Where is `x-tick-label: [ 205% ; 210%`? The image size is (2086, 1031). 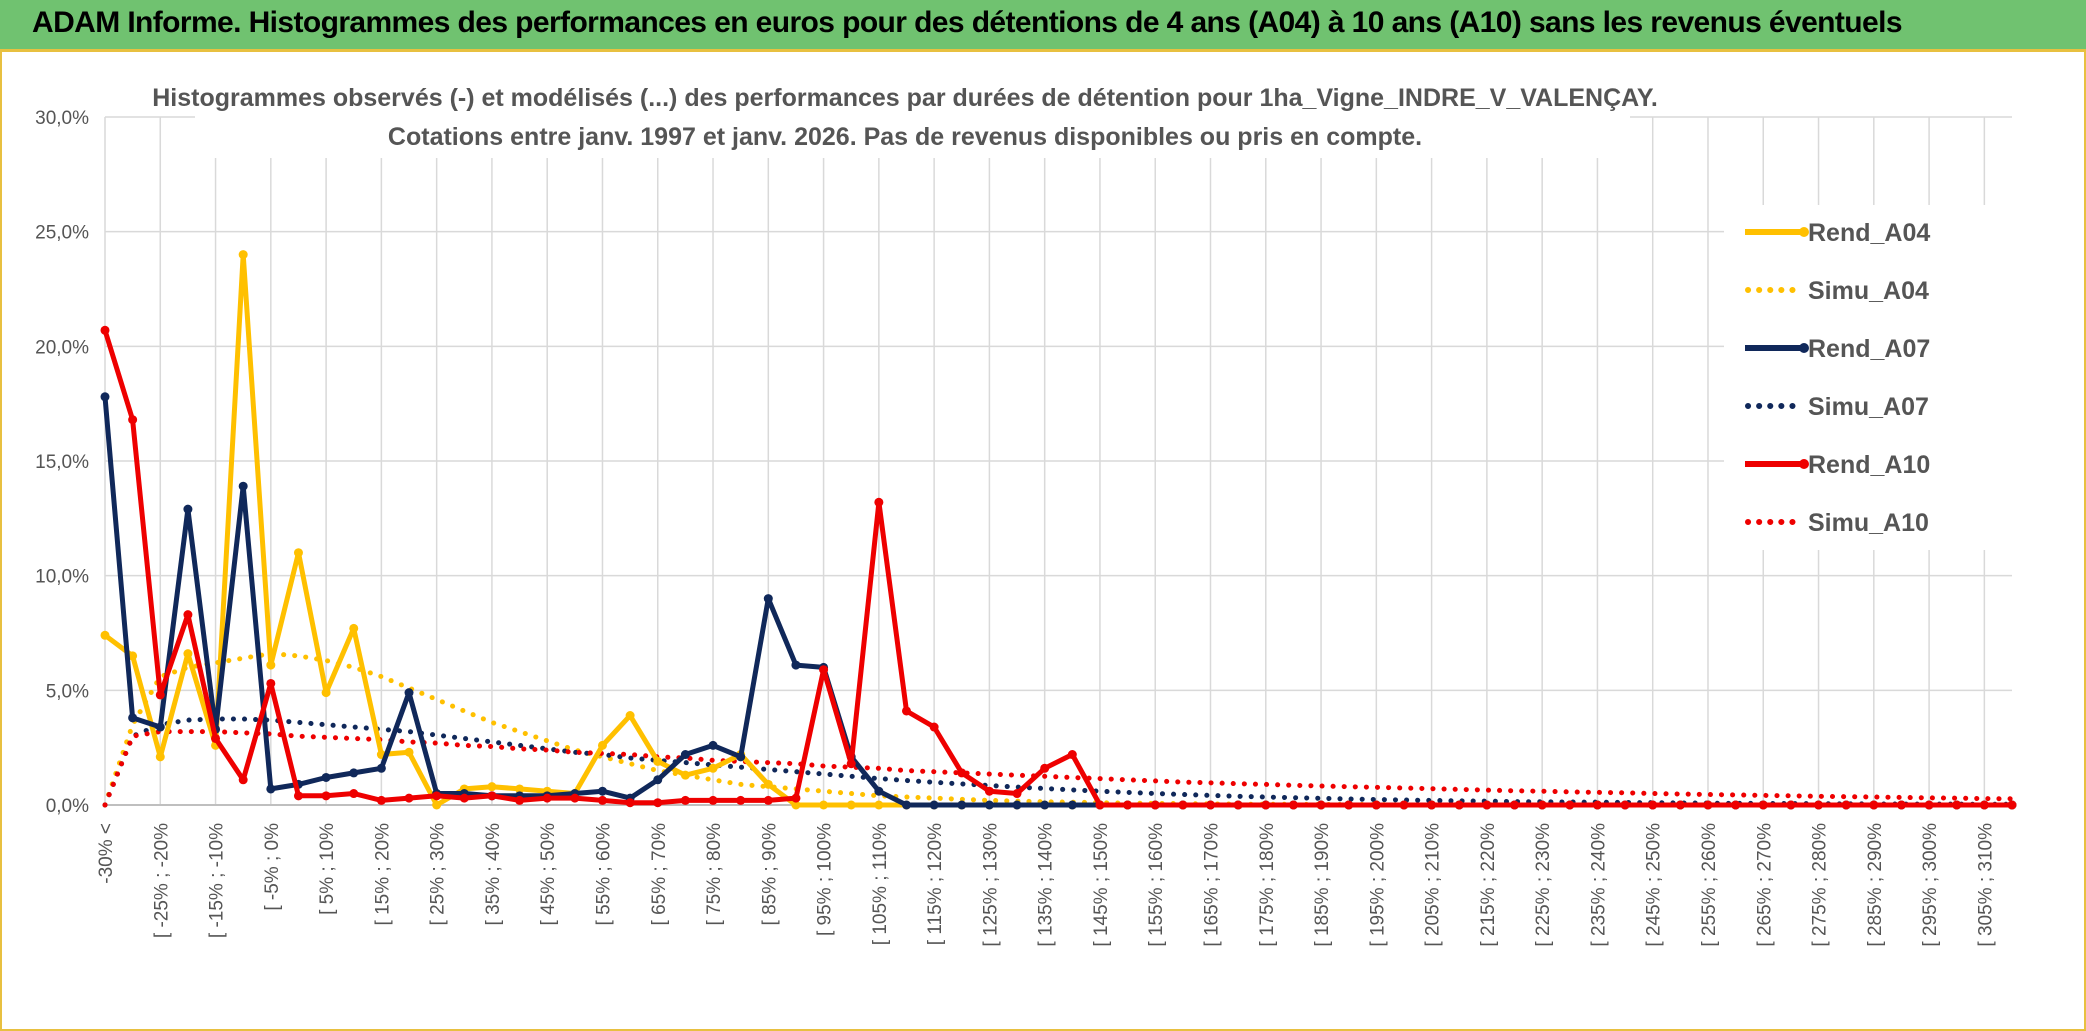 x-tick-label: [ 205% ; 210% is located at coordinates (1433, 885).